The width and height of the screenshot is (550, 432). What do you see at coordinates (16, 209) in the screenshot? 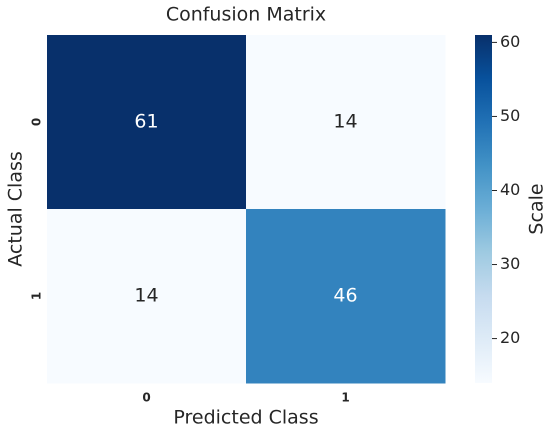
I see `y-axis-label: Actual Class` at bounding box center [16, 209].